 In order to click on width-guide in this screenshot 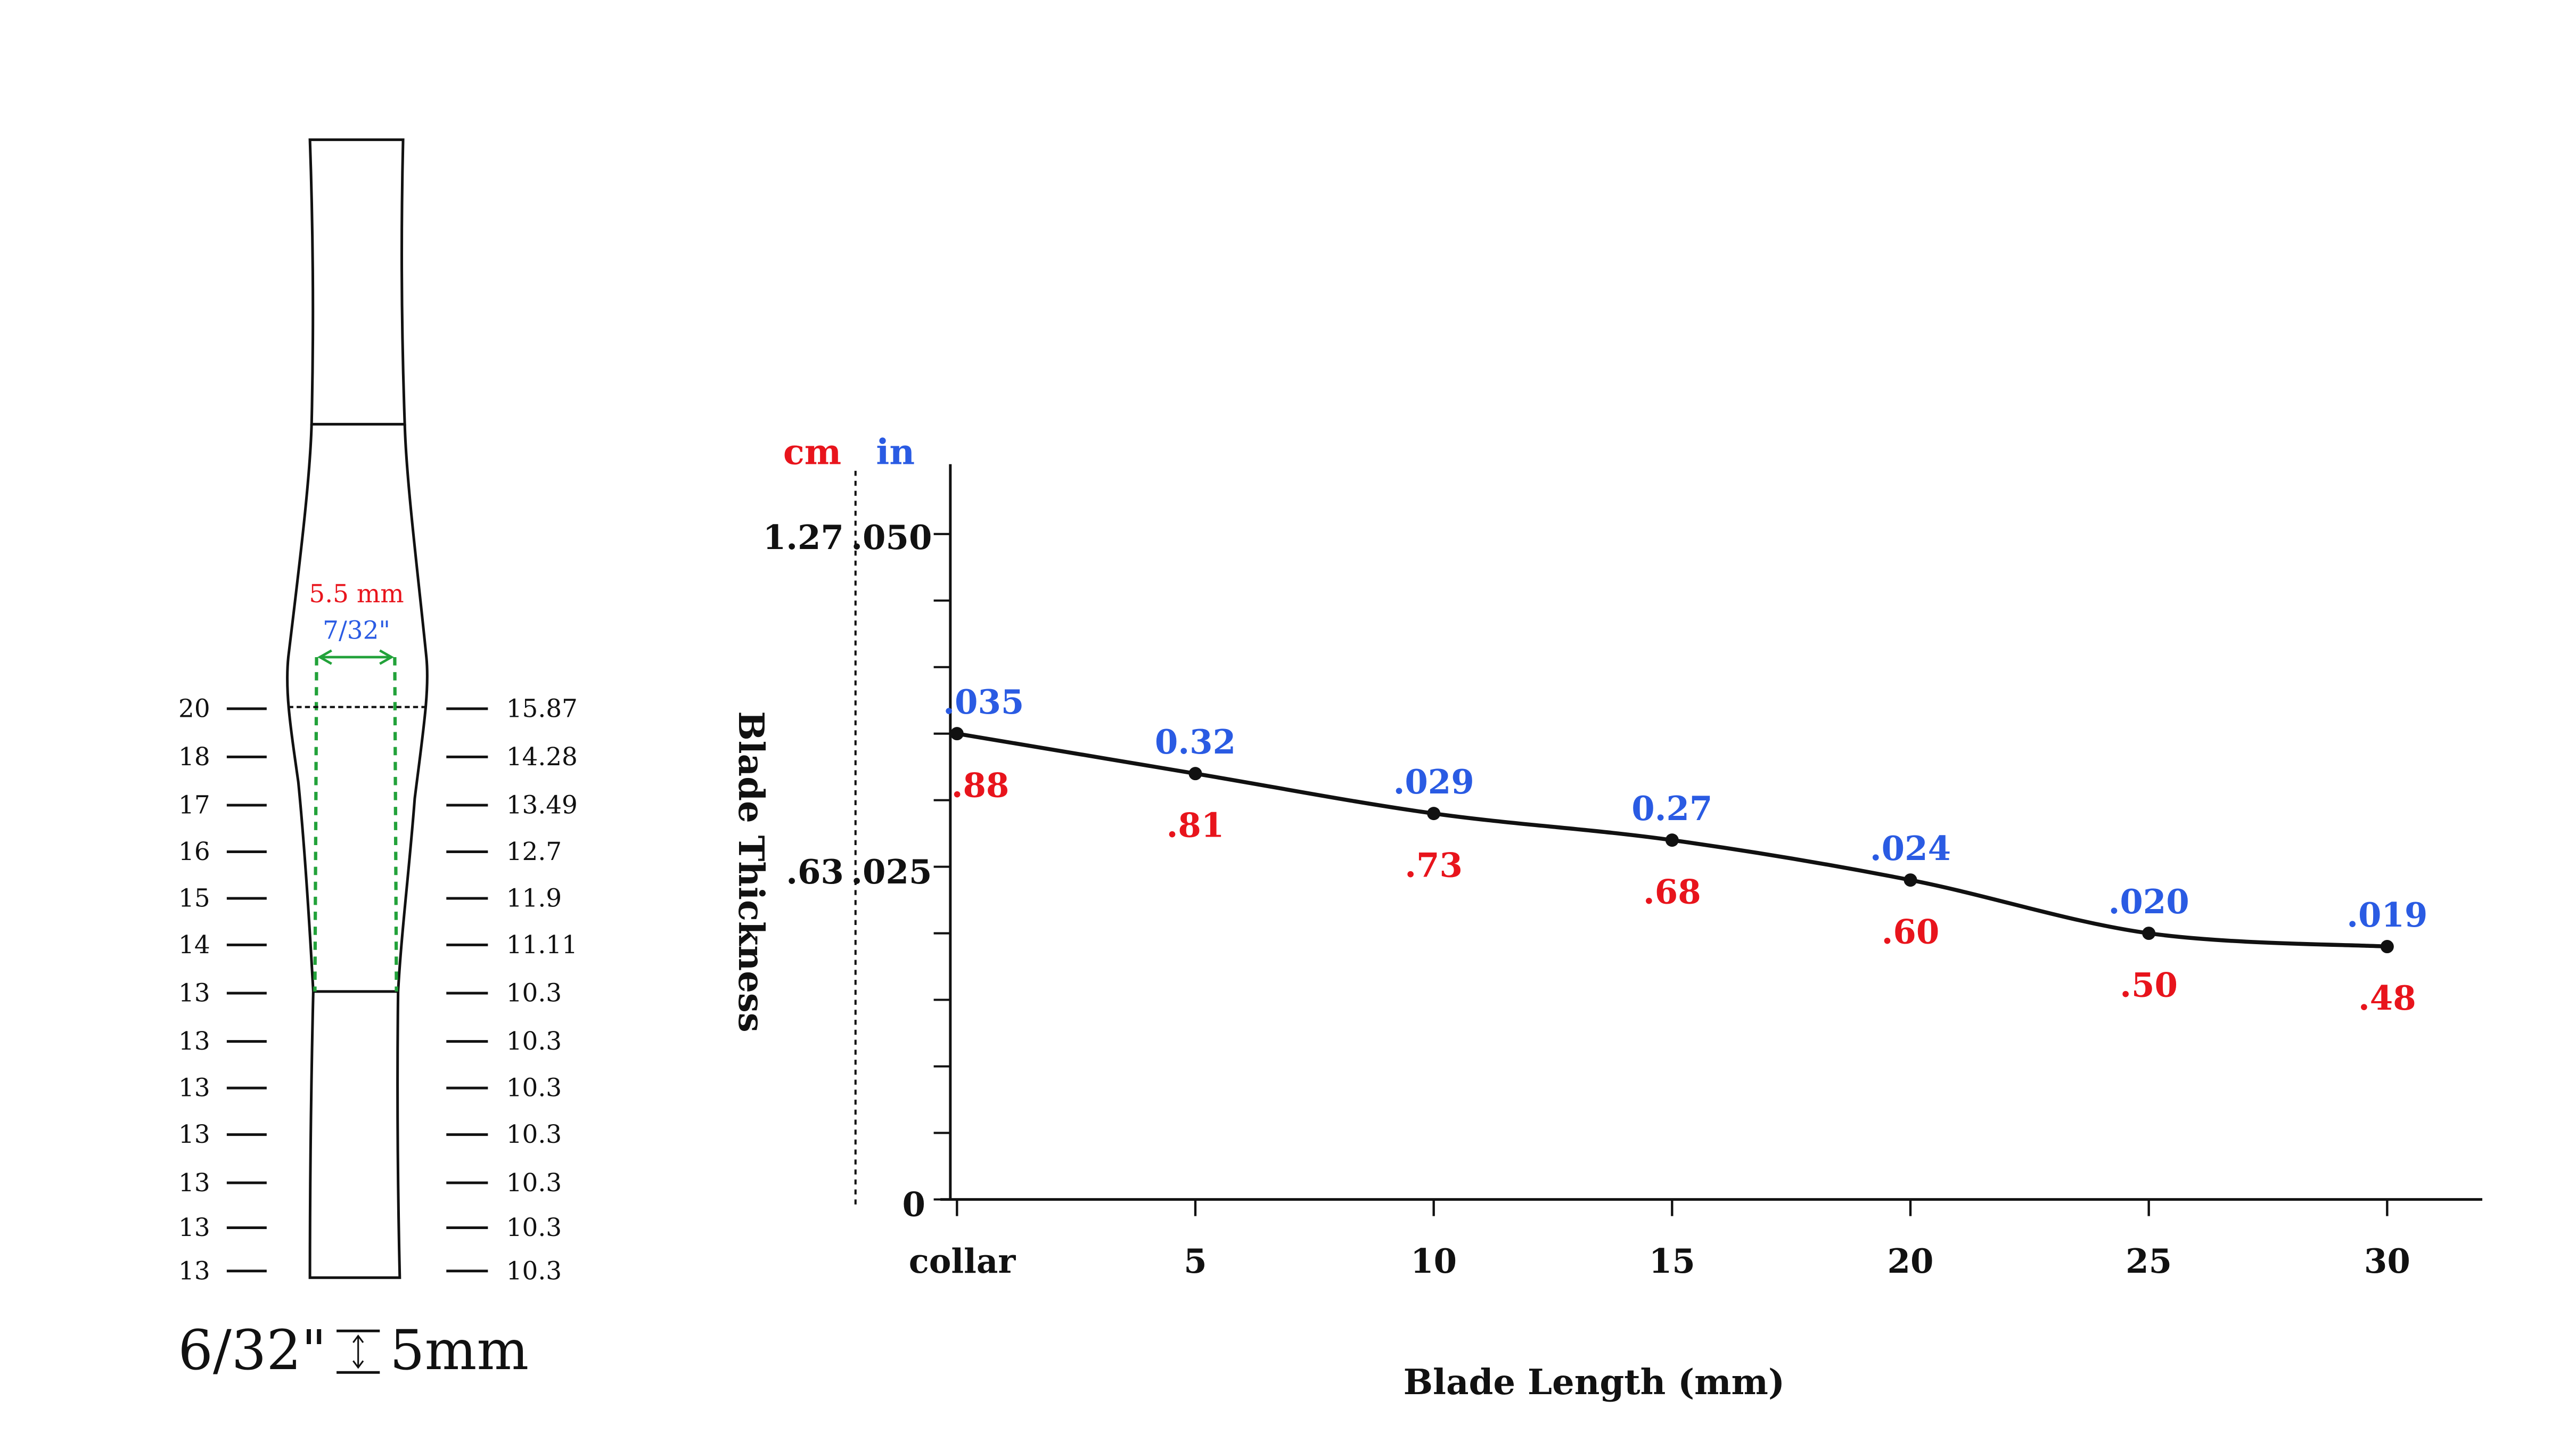, I will do `click(355, 820)`.